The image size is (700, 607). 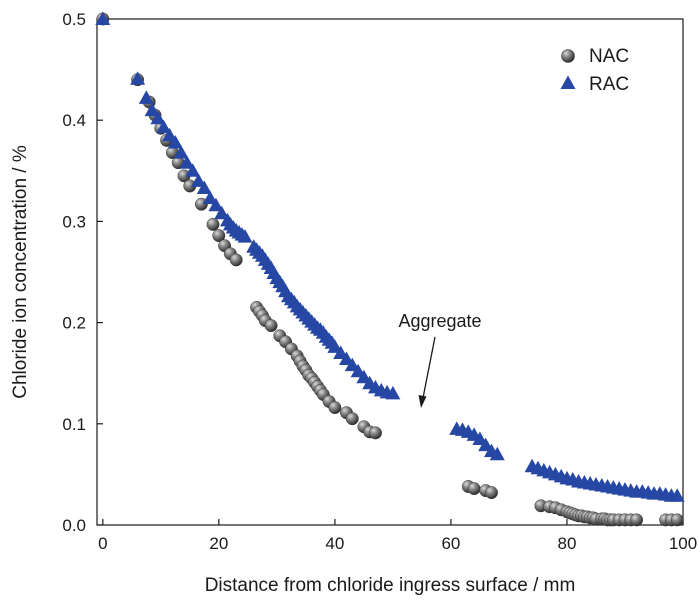 I want to click on y-tick-label-5: 0.5, so click(x=74, y=19).